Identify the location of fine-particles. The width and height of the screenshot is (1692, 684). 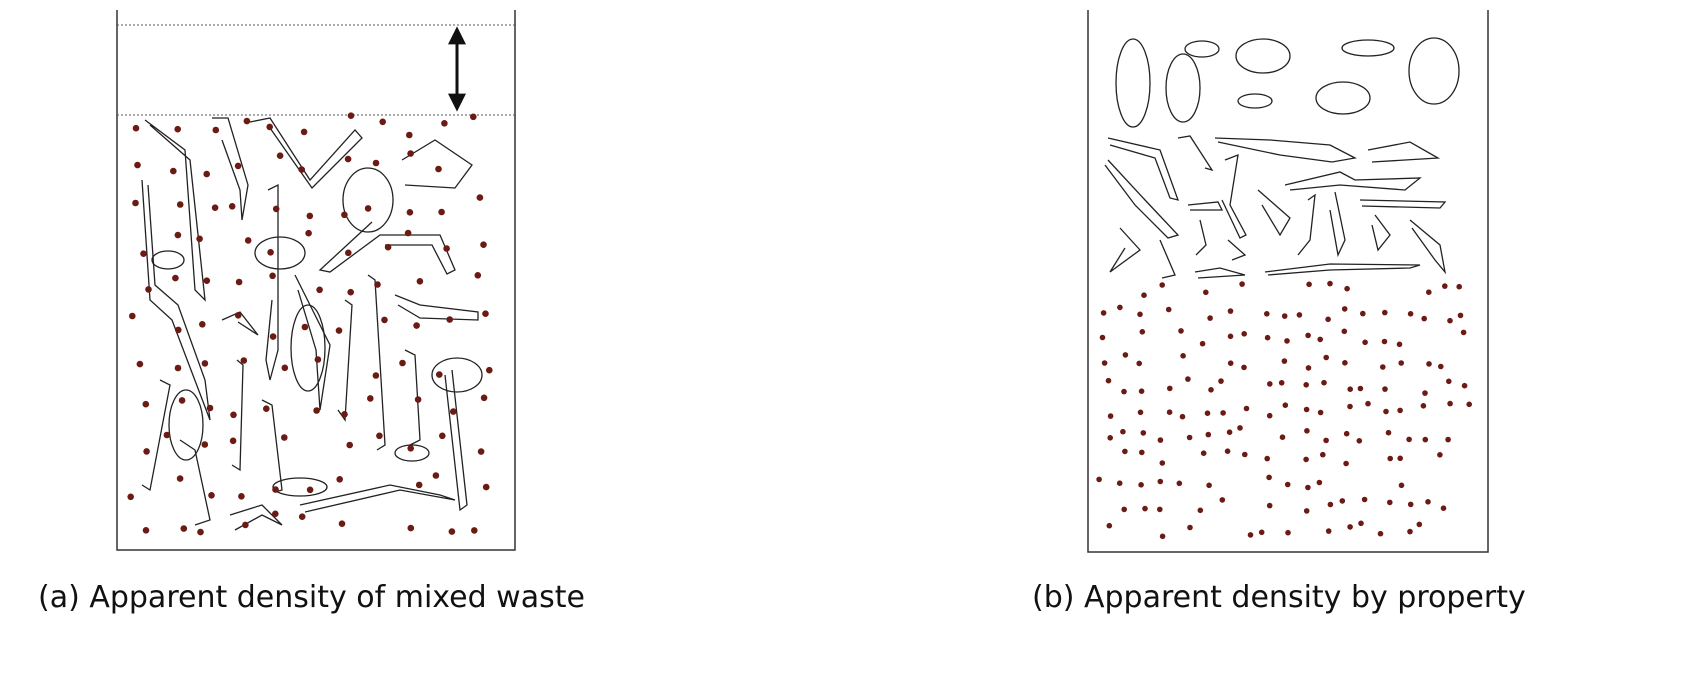
(1284, 410).